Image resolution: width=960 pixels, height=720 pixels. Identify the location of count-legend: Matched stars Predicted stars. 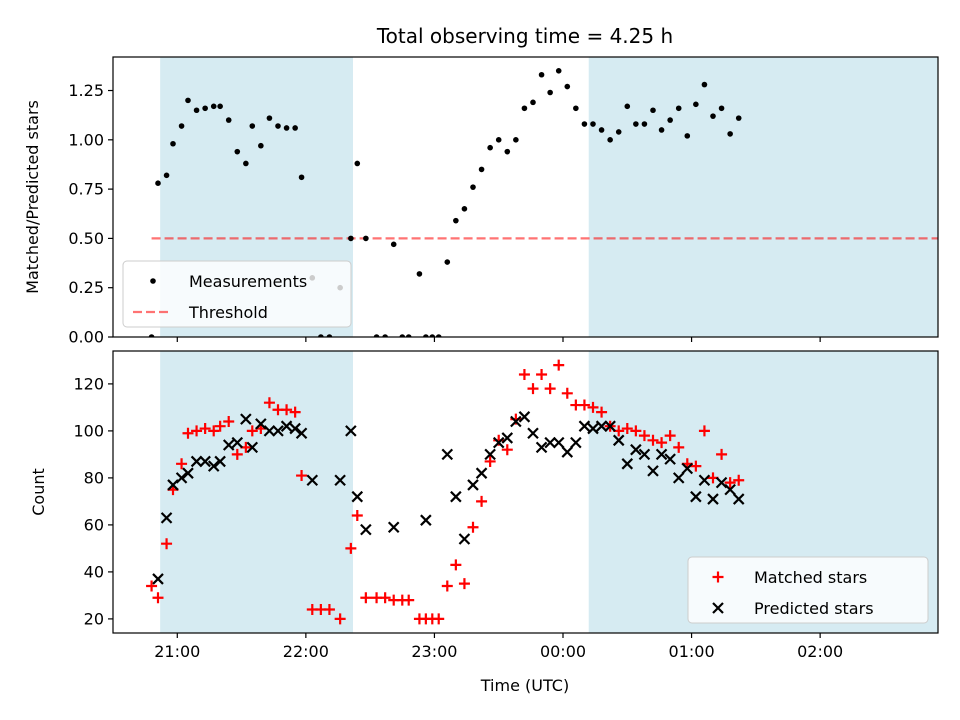
(808, 590).